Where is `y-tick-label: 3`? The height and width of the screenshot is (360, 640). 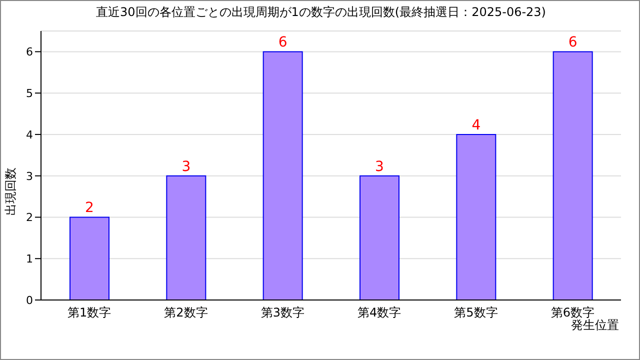
y-tick-label: 3 is located at coordinates (29, 176).